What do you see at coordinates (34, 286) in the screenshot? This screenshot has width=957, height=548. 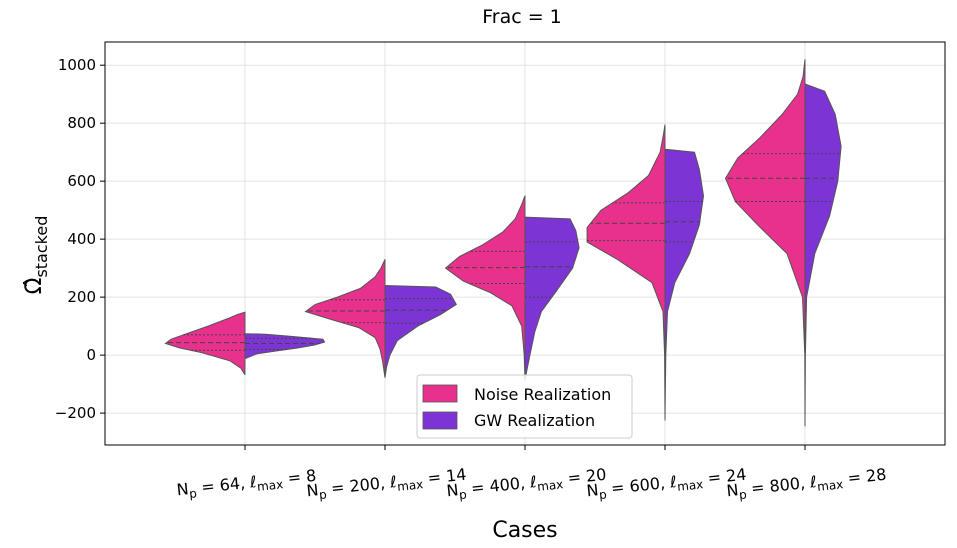 I see `y-axis-label-main: Ω̂` at bounding box center [34, 286].